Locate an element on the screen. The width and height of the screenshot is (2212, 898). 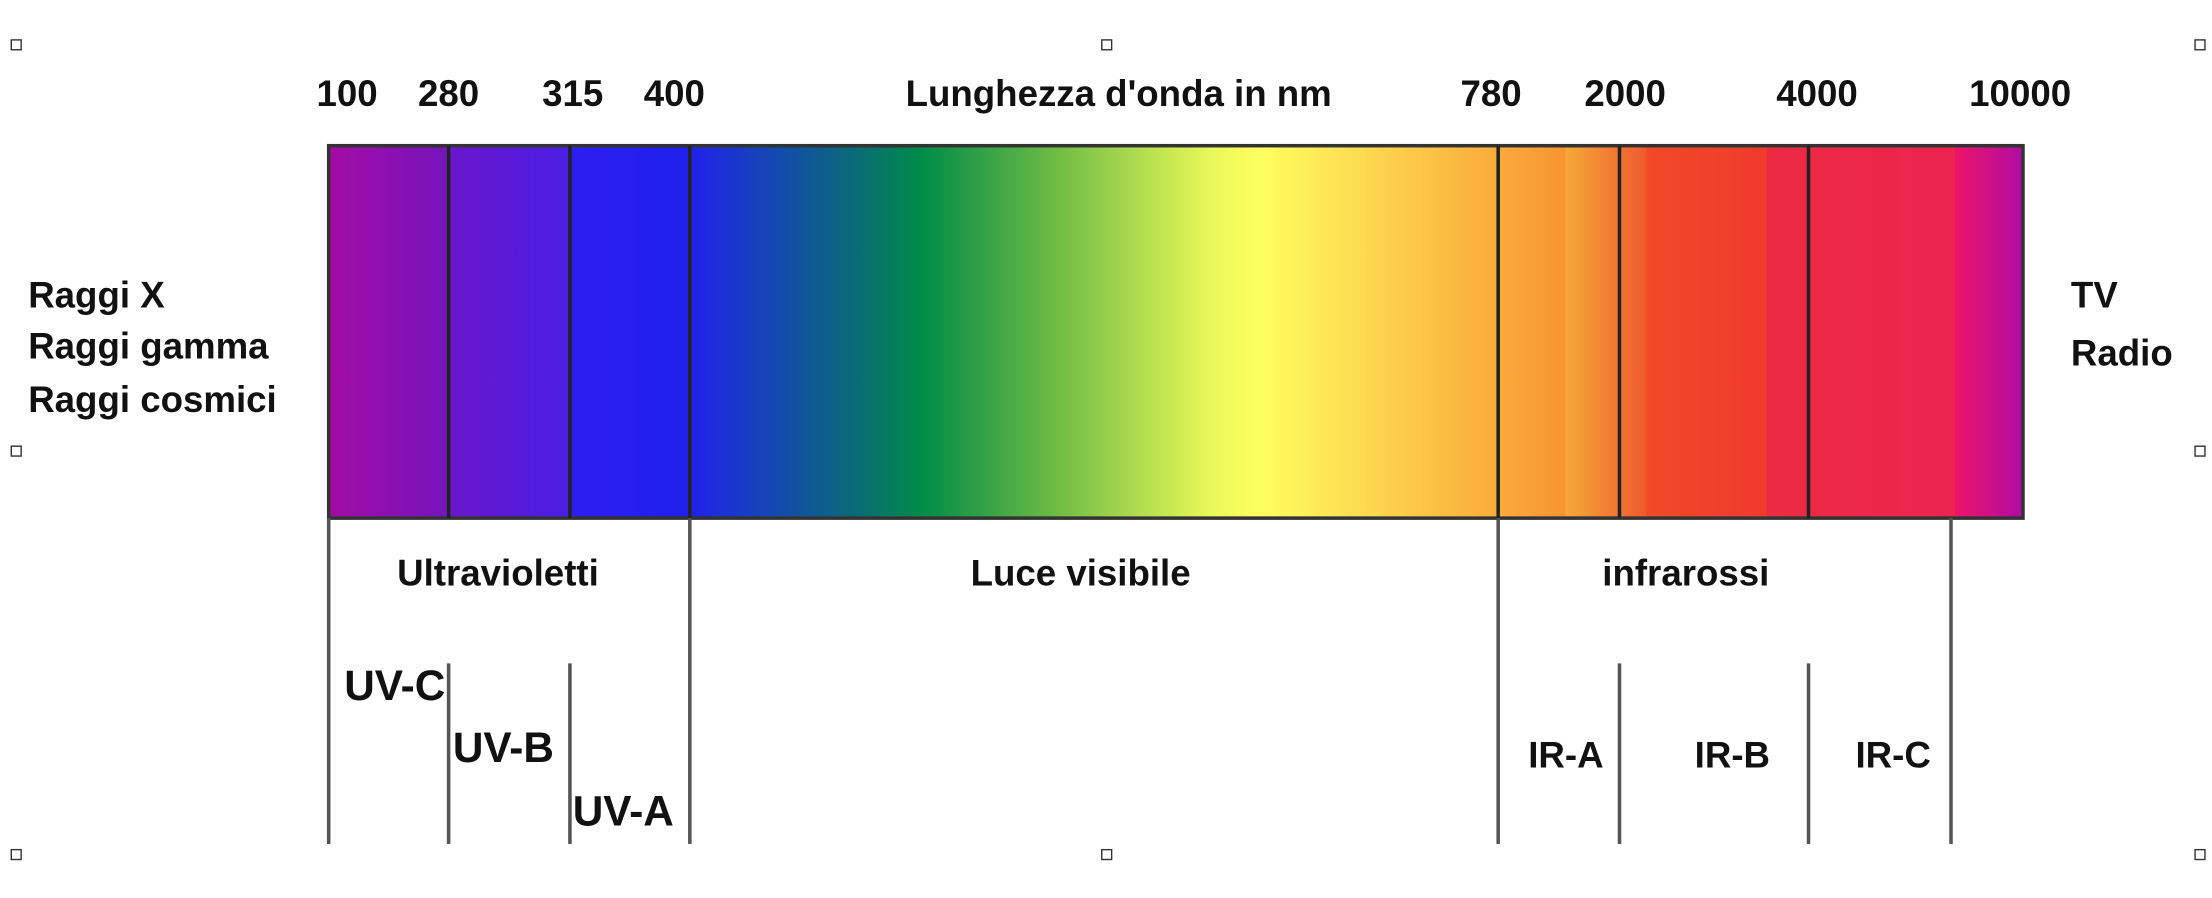
wavelength-label: 400 is located at coordinates (674, 93).